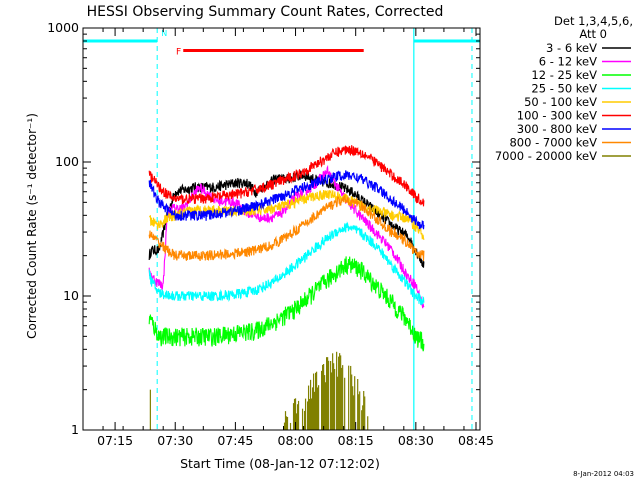 The width and height of the screenshot is (640, 480). Describe the element at coordinates (32, 226) in the screenshot. I see `y-axis-label: Corrected Count Rate (s⁻¹ detector⁻¹)` at that location.